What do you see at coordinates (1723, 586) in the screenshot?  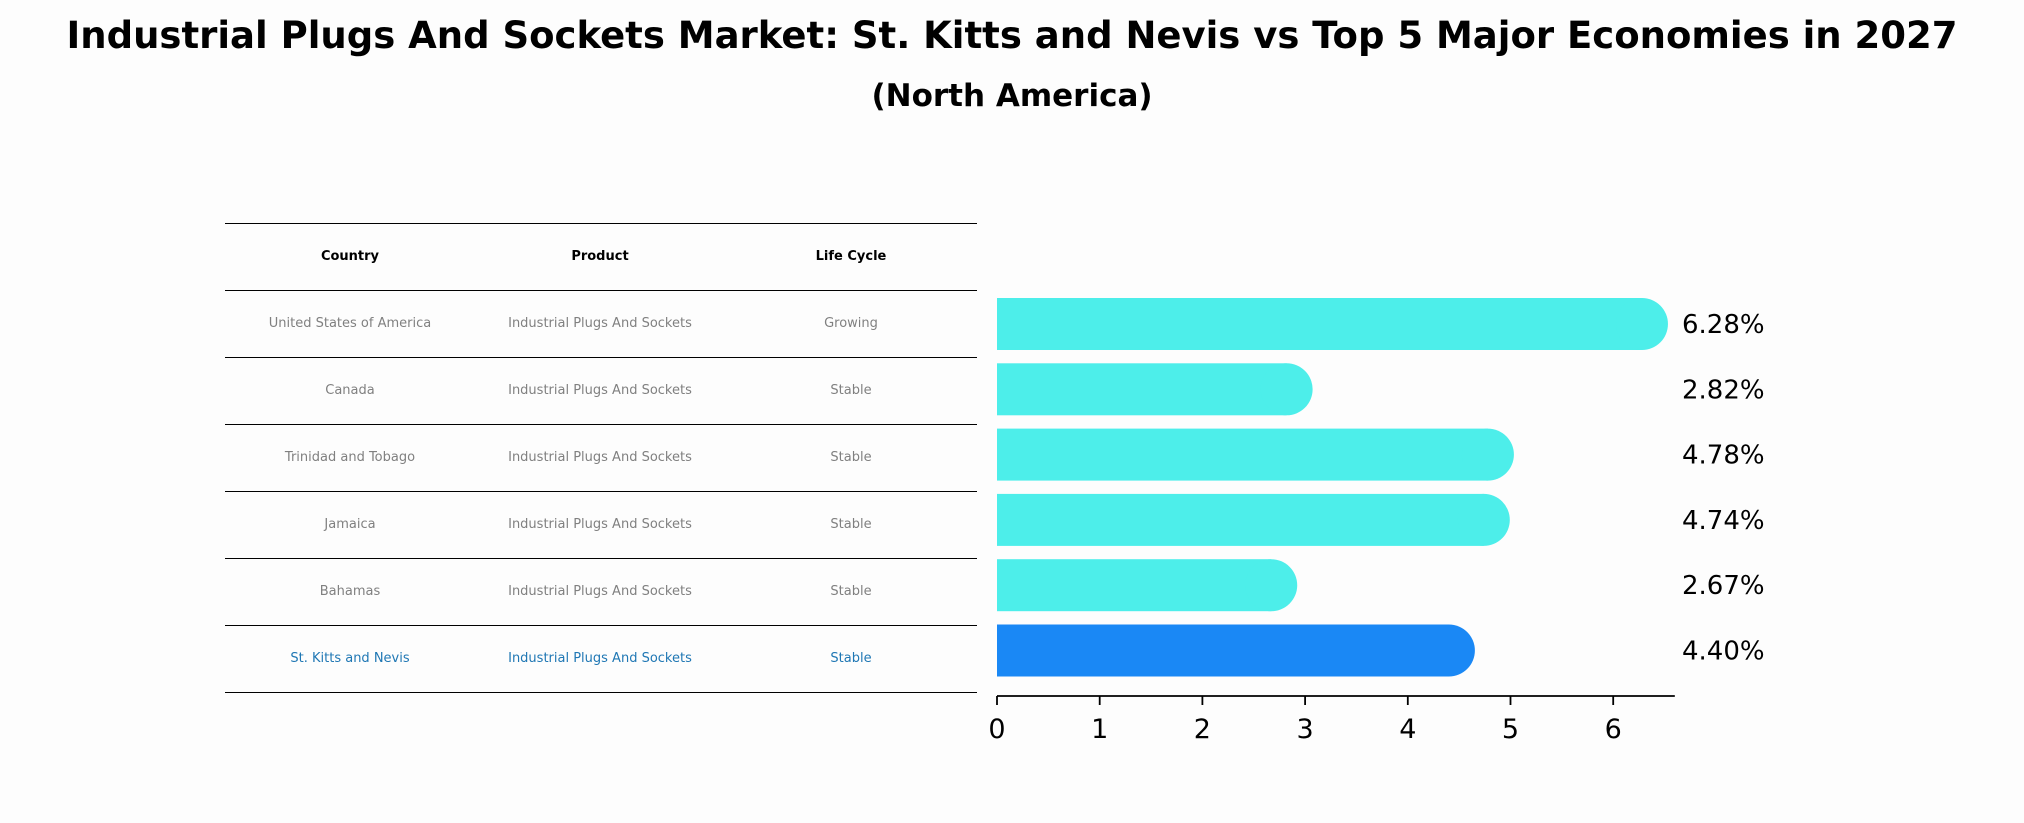 I see `value-label: 2.67%` at bounding box center [1723, 586].